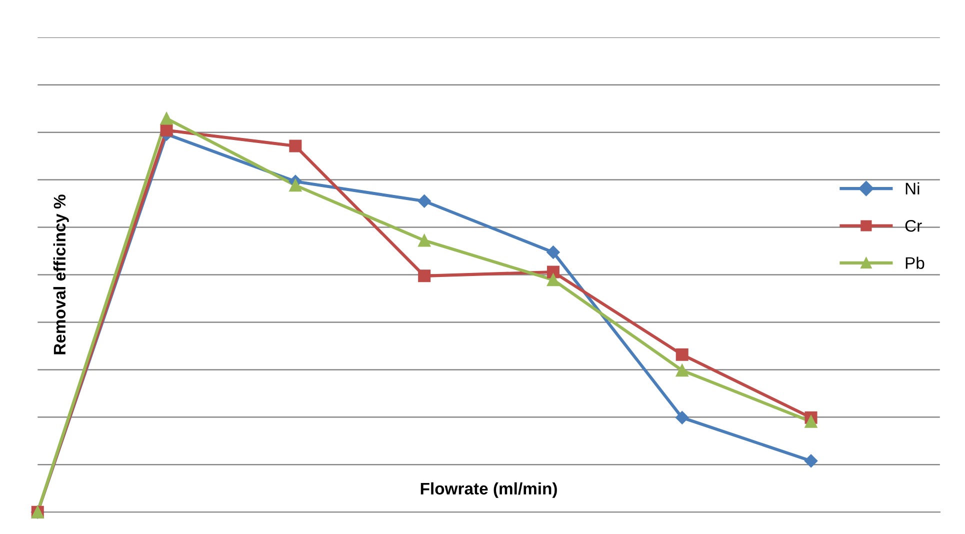  Describe the element at coordinates (915, 262) in the screenshot. I see `legend-label: Pb` at that location.